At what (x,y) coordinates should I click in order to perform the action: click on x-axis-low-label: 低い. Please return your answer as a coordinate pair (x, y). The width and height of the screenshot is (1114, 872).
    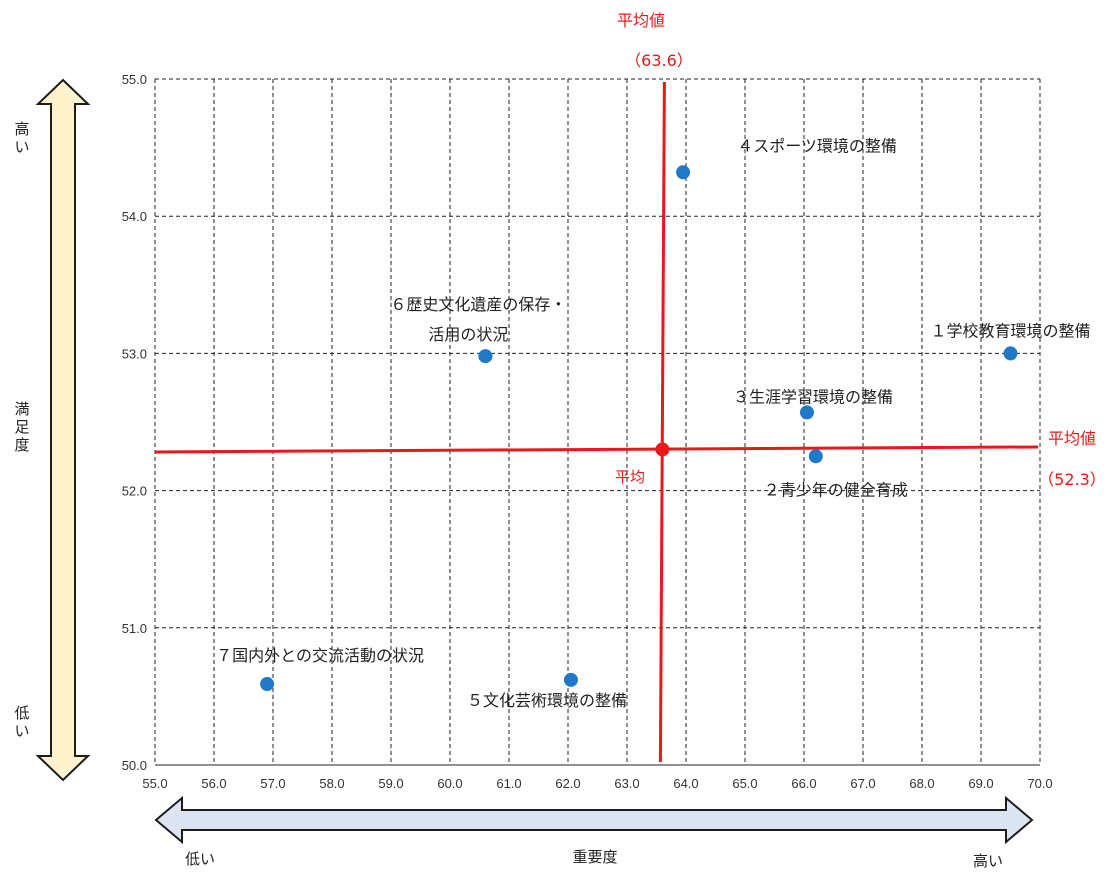
    Looking at the image, I should click on (200, 859).